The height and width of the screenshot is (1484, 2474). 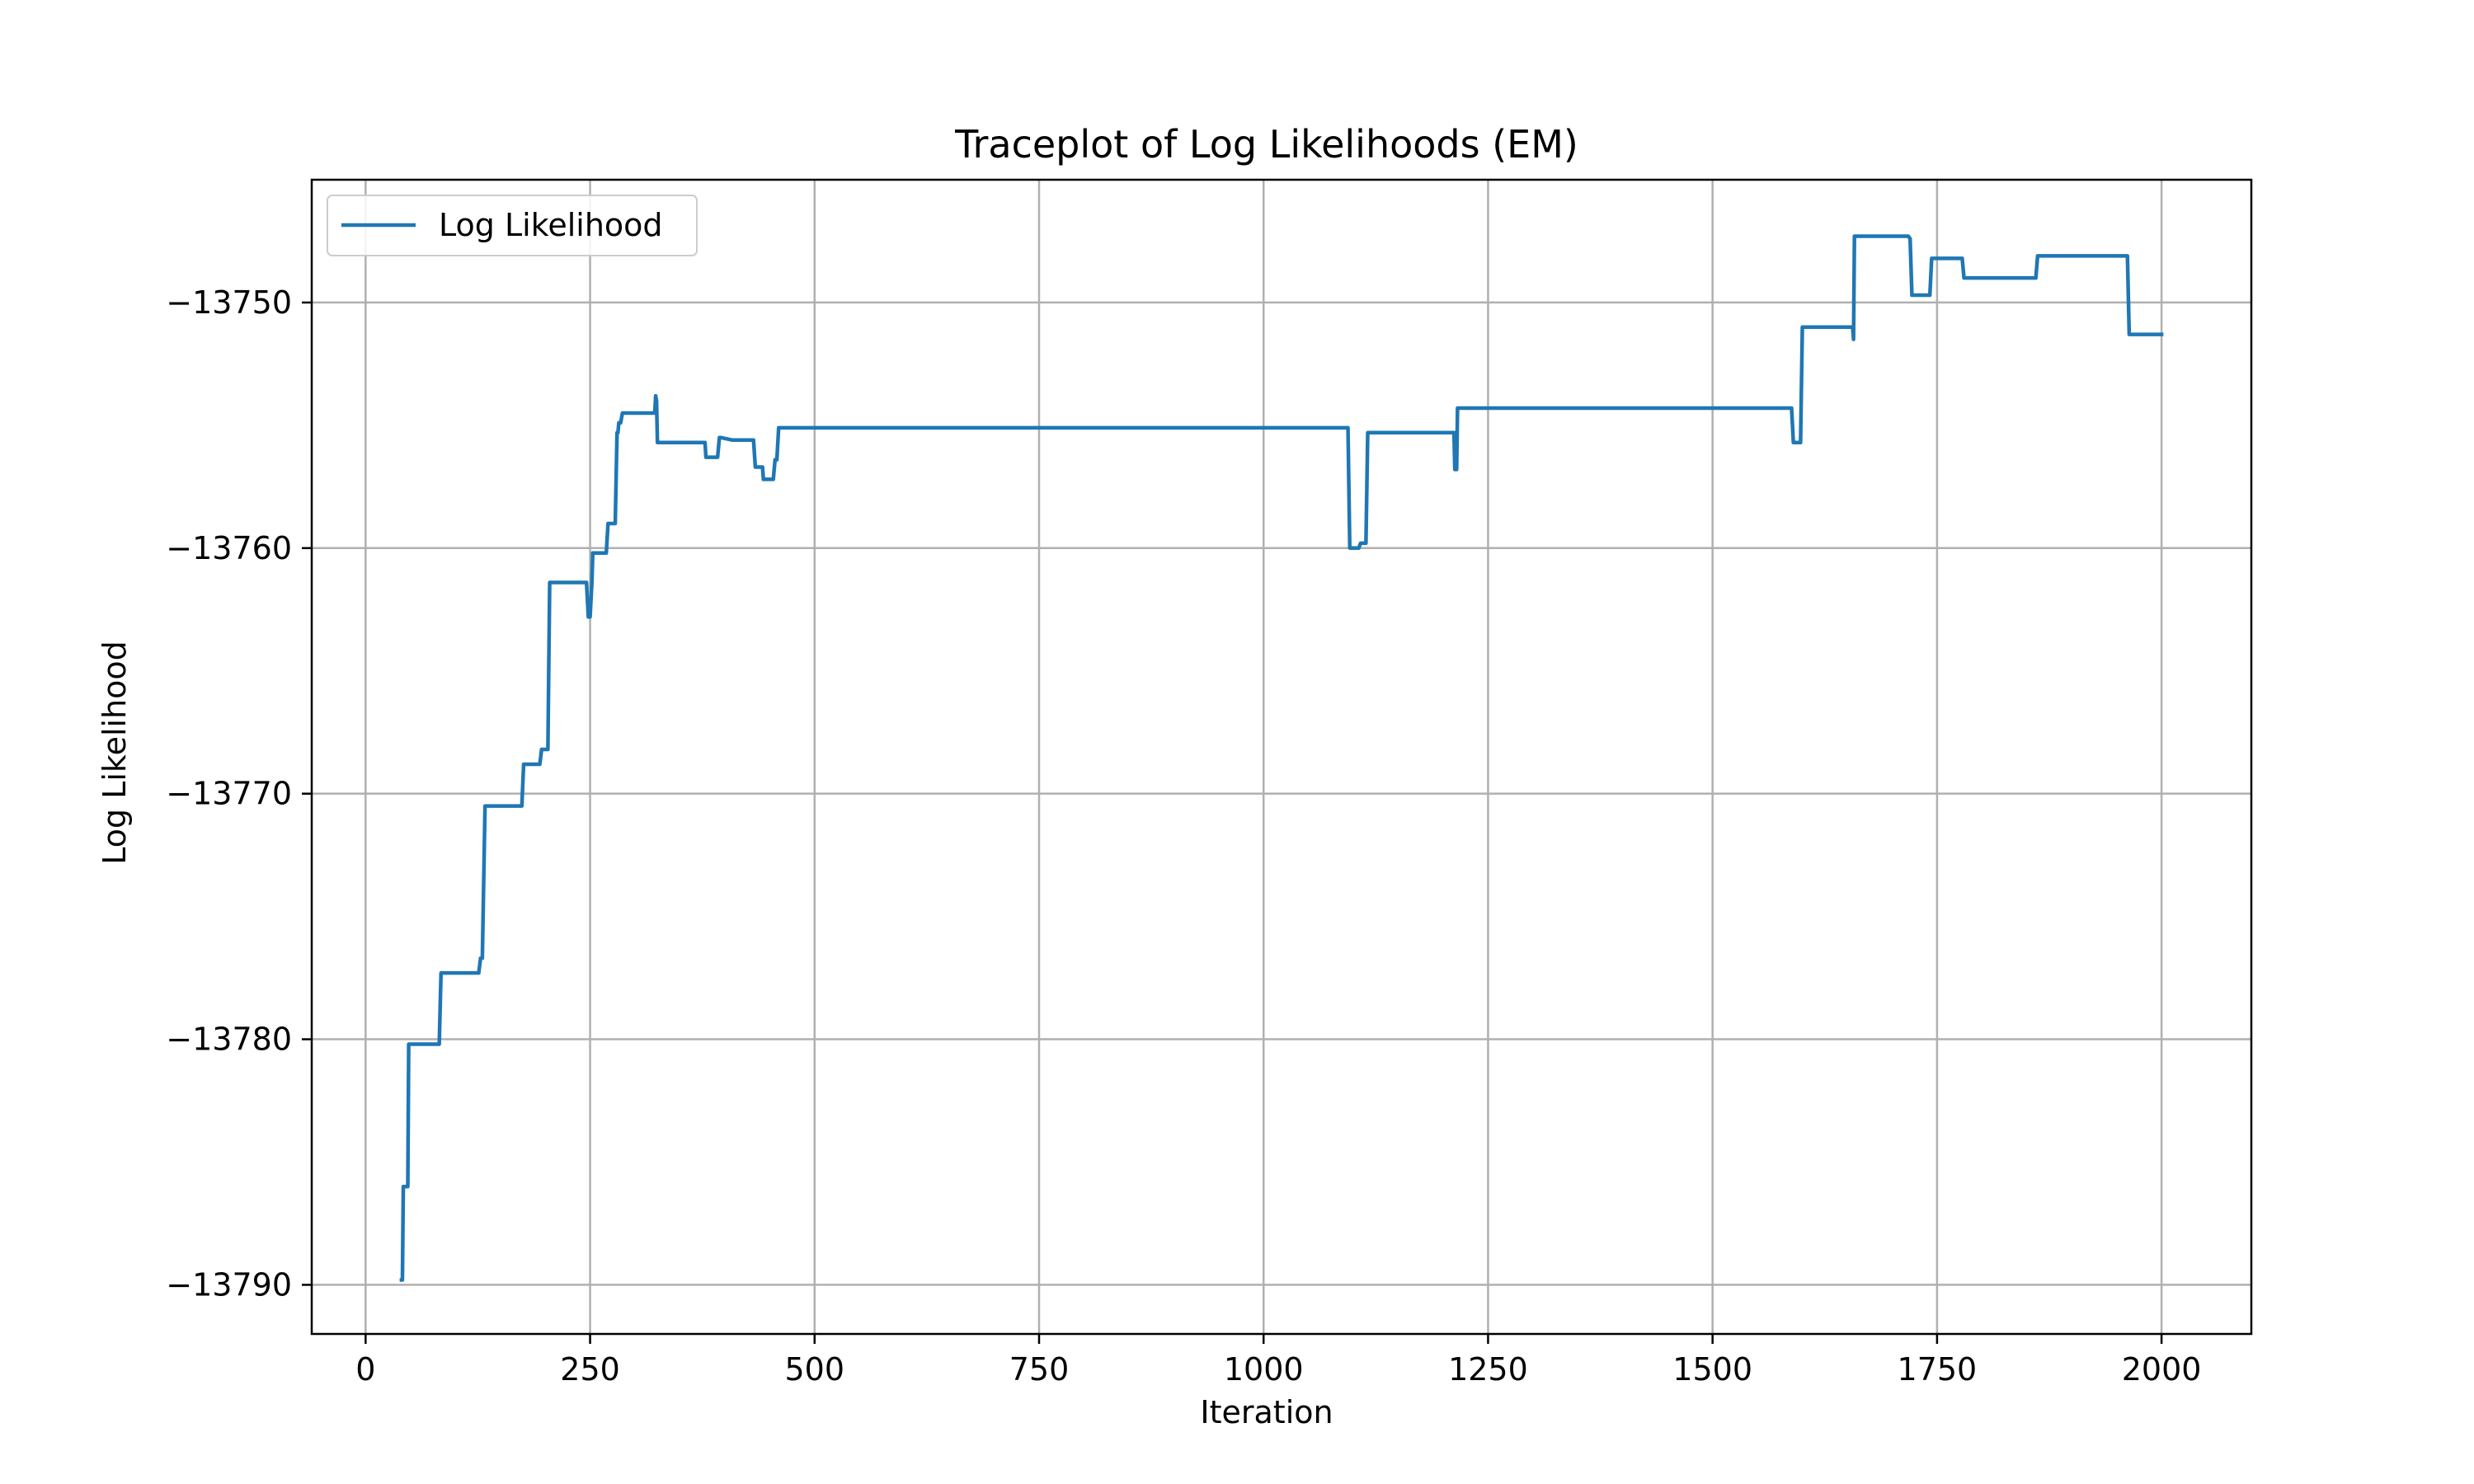 What do you see at coordinates (815, 1369) in the screenshot?
I see `x-tick-label: 500` at bounding box center [815, 1369].